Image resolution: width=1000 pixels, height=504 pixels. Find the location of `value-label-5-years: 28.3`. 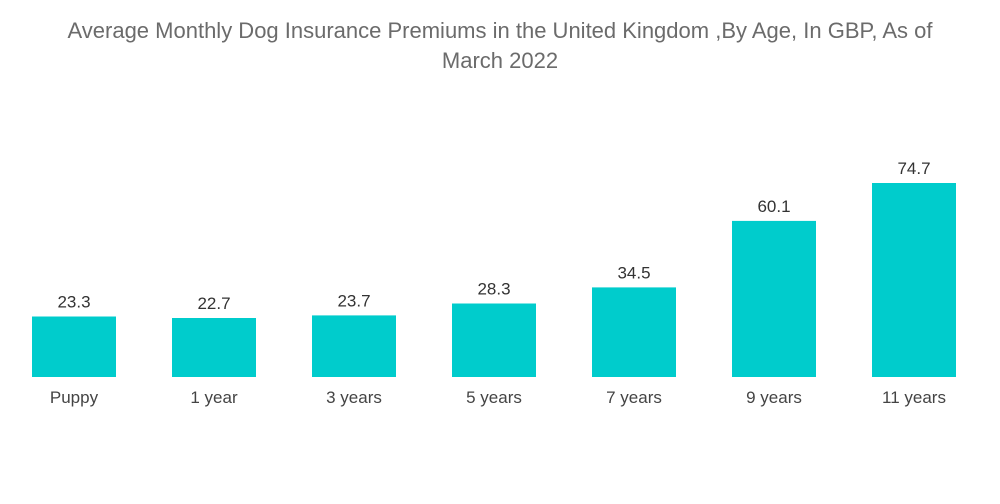

value-label-5-years: 28.3 is located at coordinates (493, 289).